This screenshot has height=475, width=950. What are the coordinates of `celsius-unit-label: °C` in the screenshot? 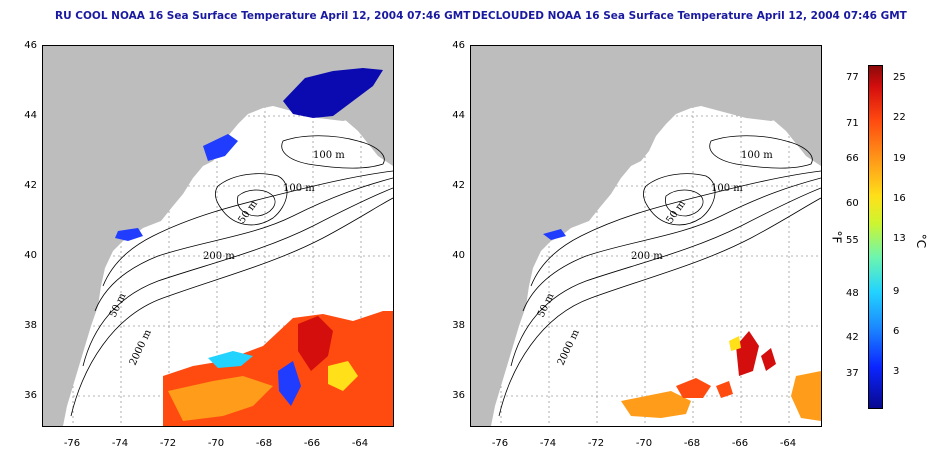 It's located at (921, 241).